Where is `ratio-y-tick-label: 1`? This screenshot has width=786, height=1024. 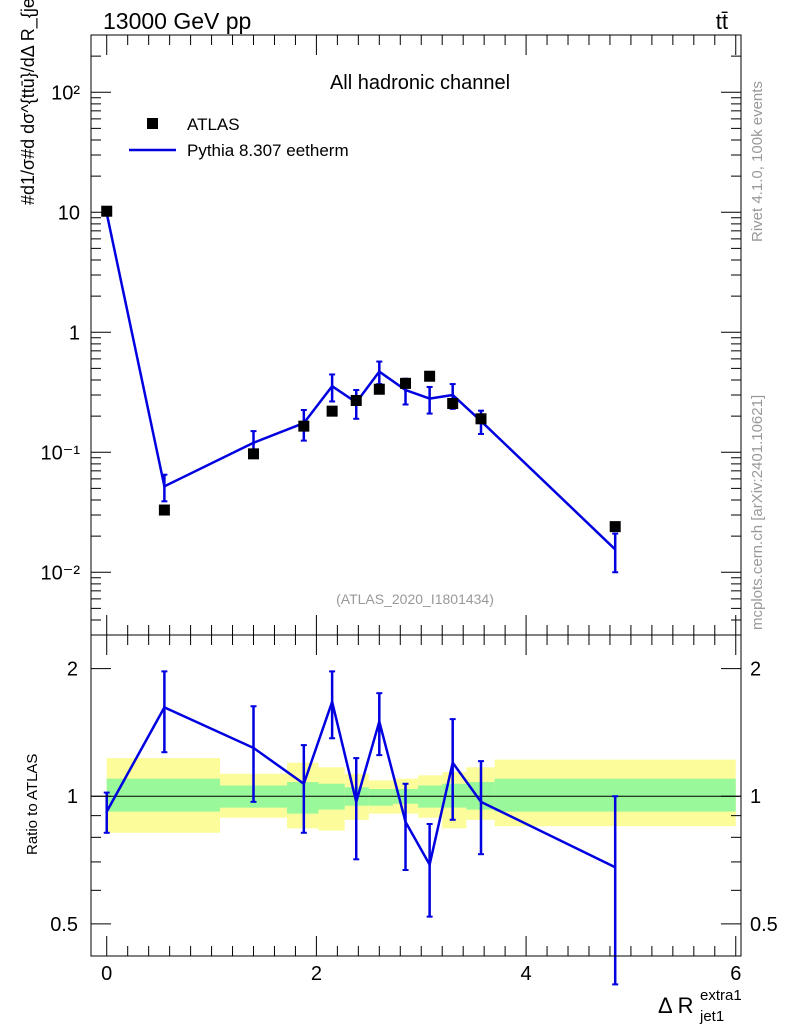 ratio-y-tick-label: 1 is located at coordinates (72, 797).